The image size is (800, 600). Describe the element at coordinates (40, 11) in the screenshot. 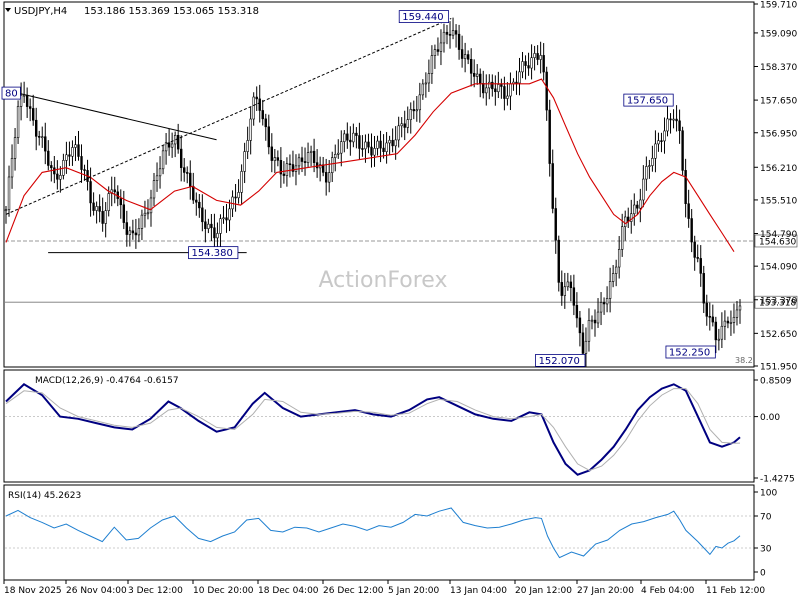

I see `symbol-label: USDJPY,H4` at that location.